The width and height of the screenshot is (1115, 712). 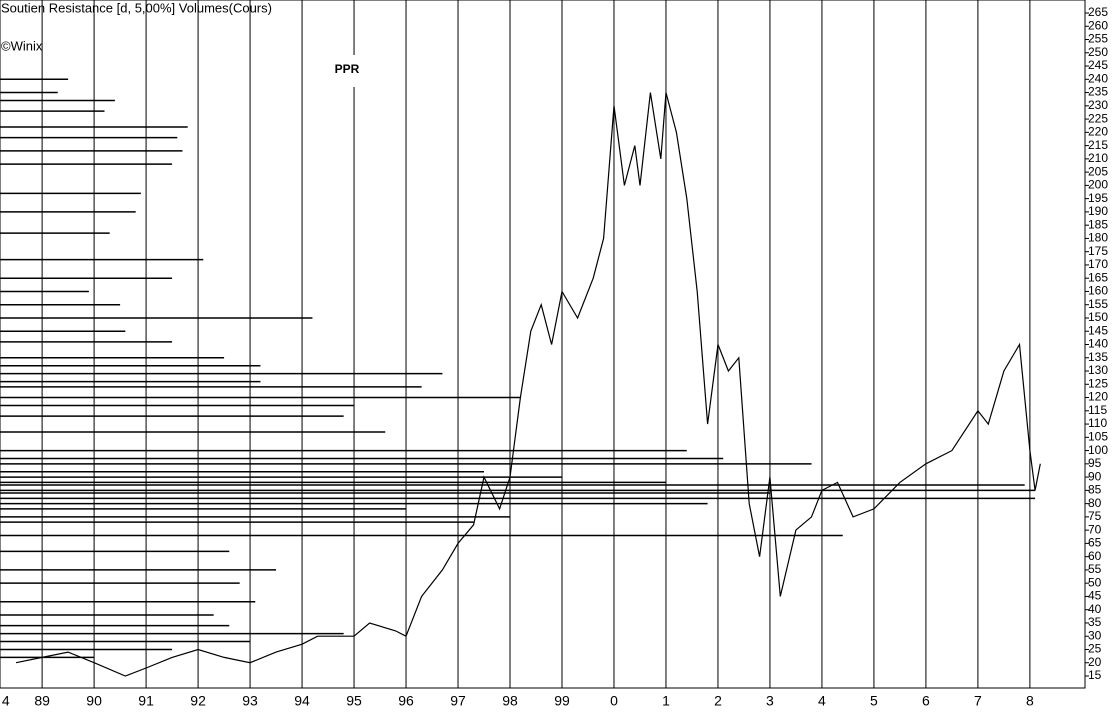 What do you see at coordinates (1098, 211) in the screenshot?
I see `y-tick-label: 190` at bounding box center [1098, 211].